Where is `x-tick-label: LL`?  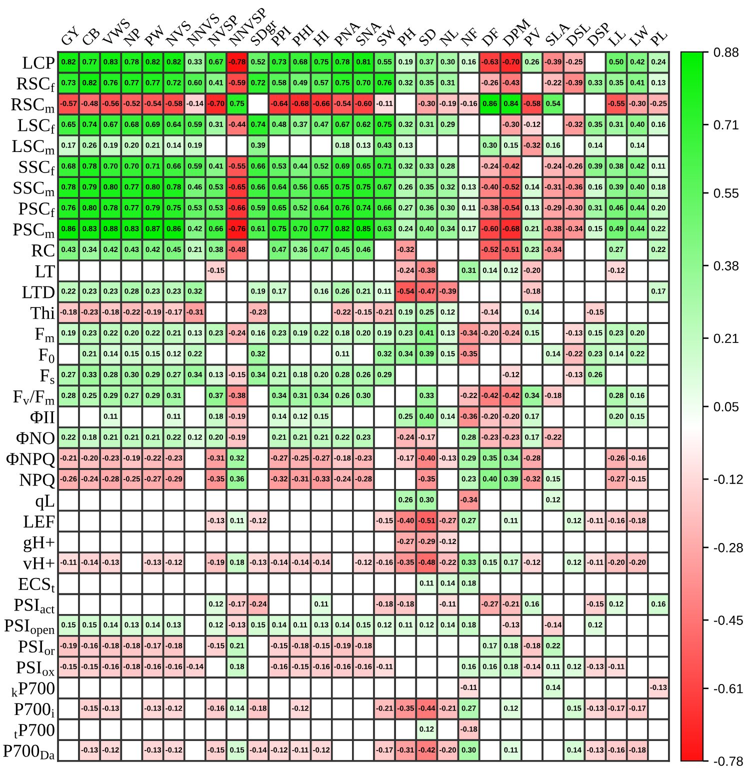 x-tick-label: LL is located at coordinates (617, 37).